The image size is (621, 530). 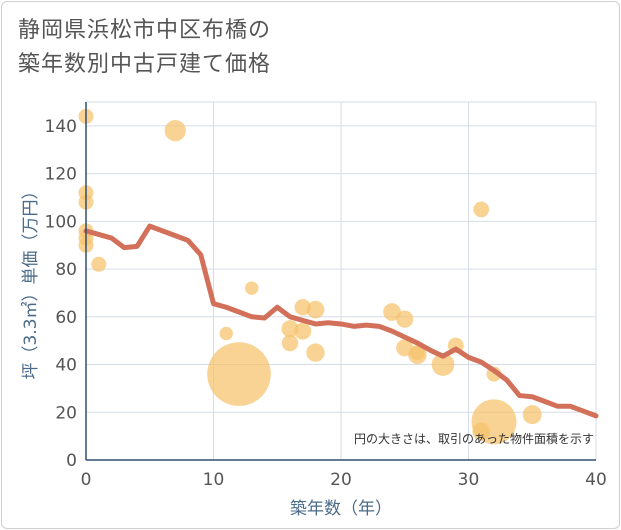 I want to click on y-tick-label: 100, so click(x=61, y=222).